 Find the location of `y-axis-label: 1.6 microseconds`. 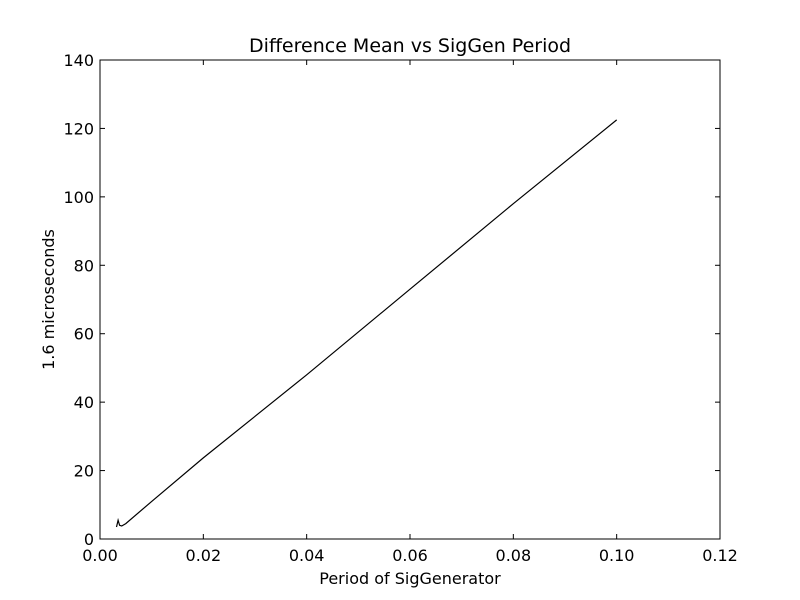

y-axis-label: 1.6 microseconds is located at coordinates (48, 299).